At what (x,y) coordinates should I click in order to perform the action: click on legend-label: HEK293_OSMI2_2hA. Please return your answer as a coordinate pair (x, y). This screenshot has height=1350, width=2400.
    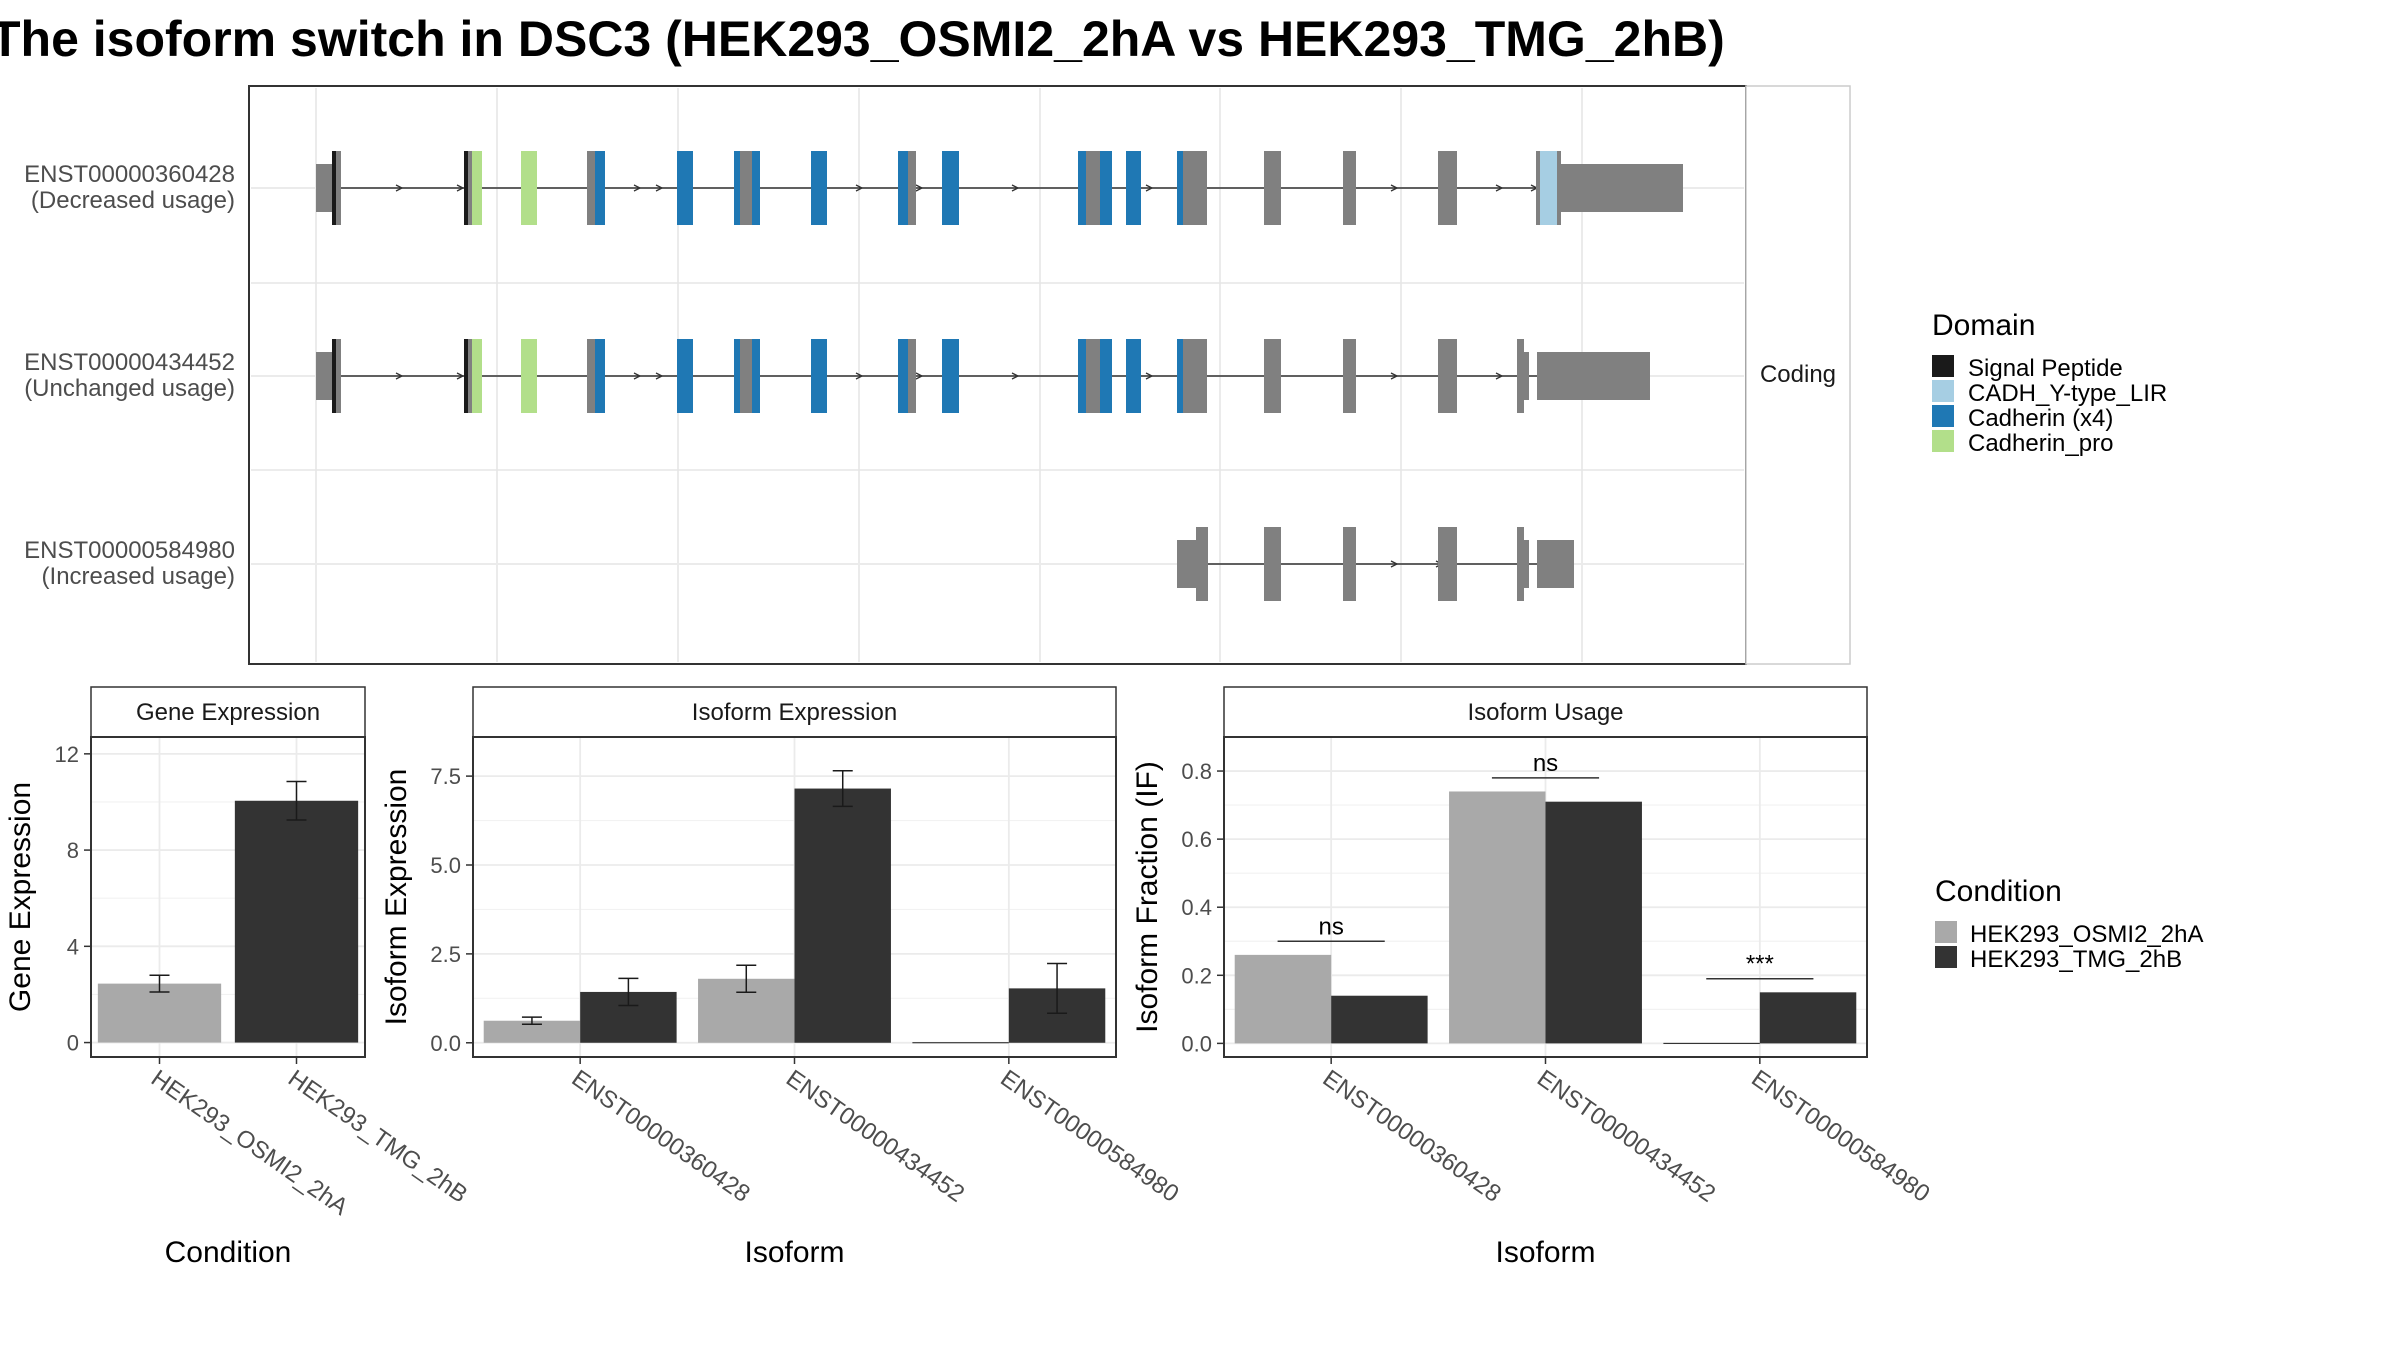
    Looking at the image, I should click on (2086, 934).